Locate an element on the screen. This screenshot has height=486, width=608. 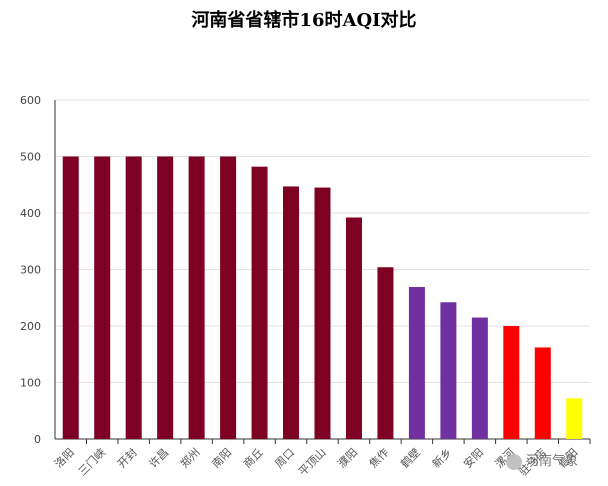
y-tick-label: 600 is located at coordinates (30, 100).